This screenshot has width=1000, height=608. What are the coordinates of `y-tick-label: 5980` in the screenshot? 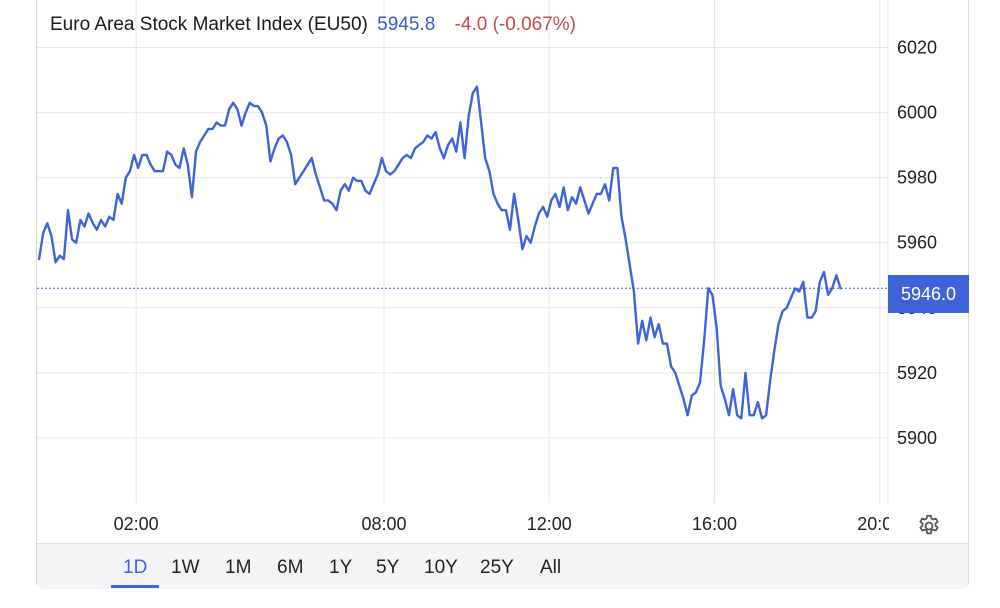 It's located at (917, 178).